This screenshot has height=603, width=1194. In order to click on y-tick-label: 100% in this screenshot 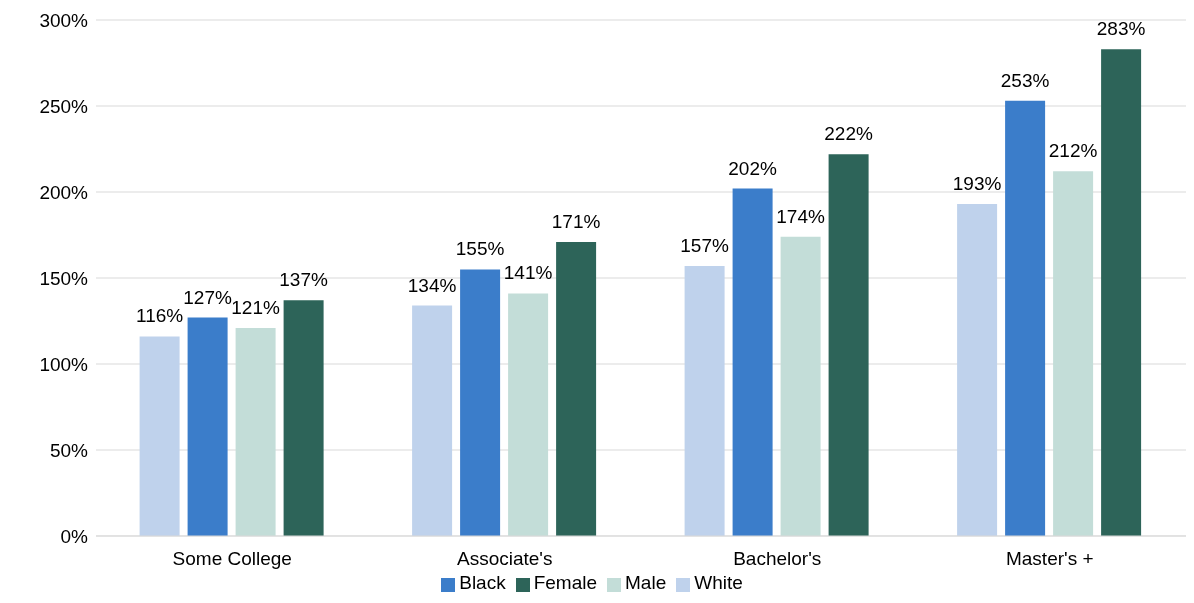, I will do `click(64, 364)`.